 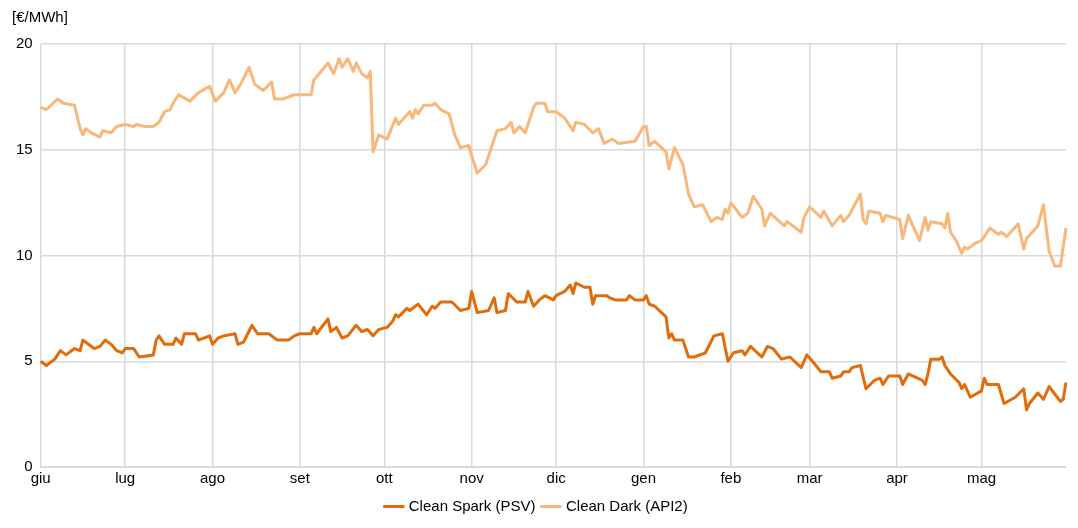 I want to click on x-tick-label: giu, so click(x=40, y=478).